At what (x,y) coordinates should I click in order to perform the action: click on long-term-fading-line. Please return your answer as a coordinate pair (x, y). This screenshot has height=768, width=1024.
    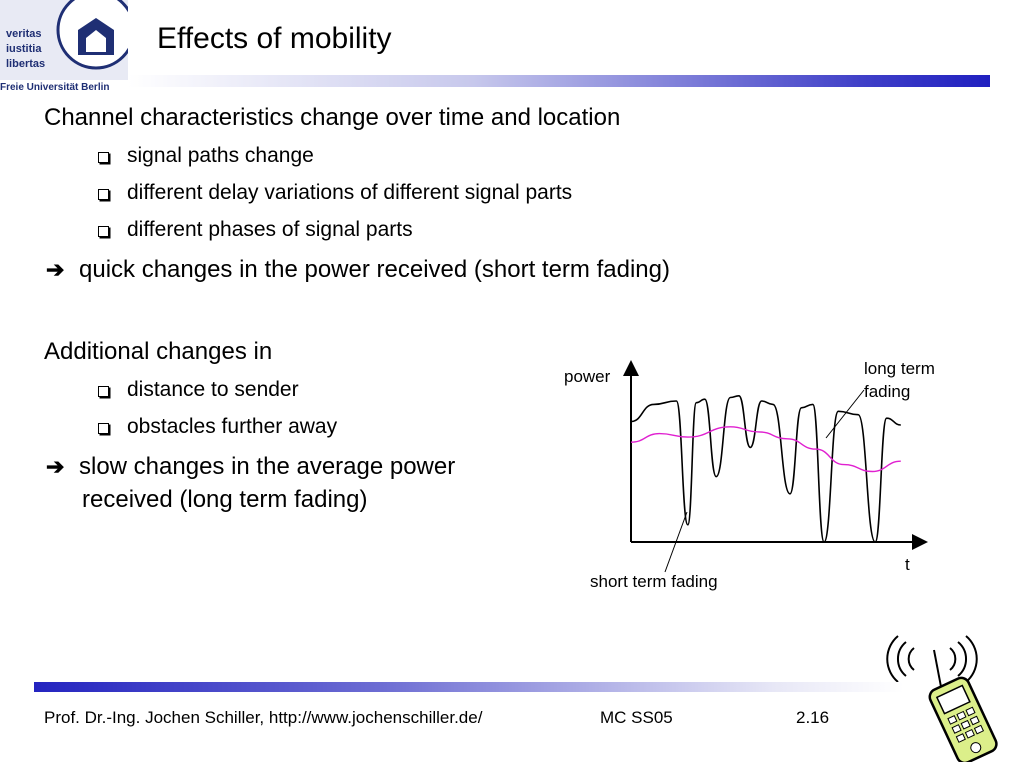
    Looking at the image, I should click on (765, 449).